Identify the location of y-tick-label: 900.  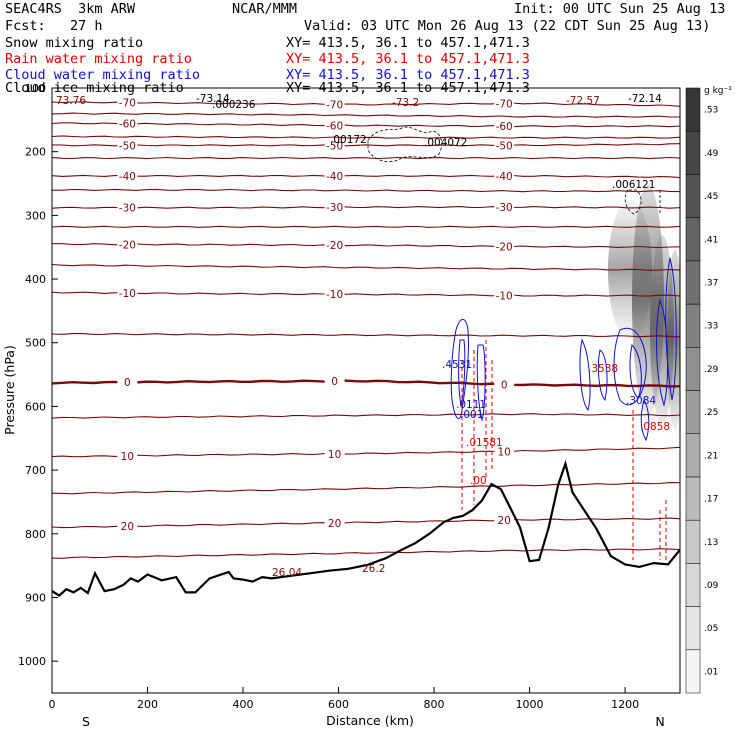
(35, 597).